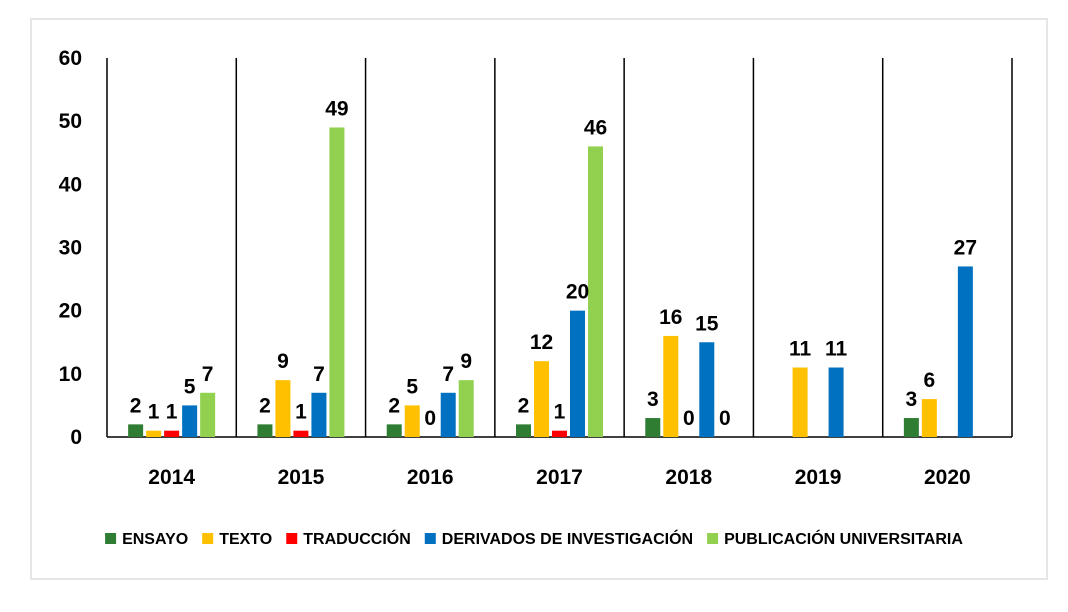  I want to click on x-tick-label: 2017, so click(559, 477).